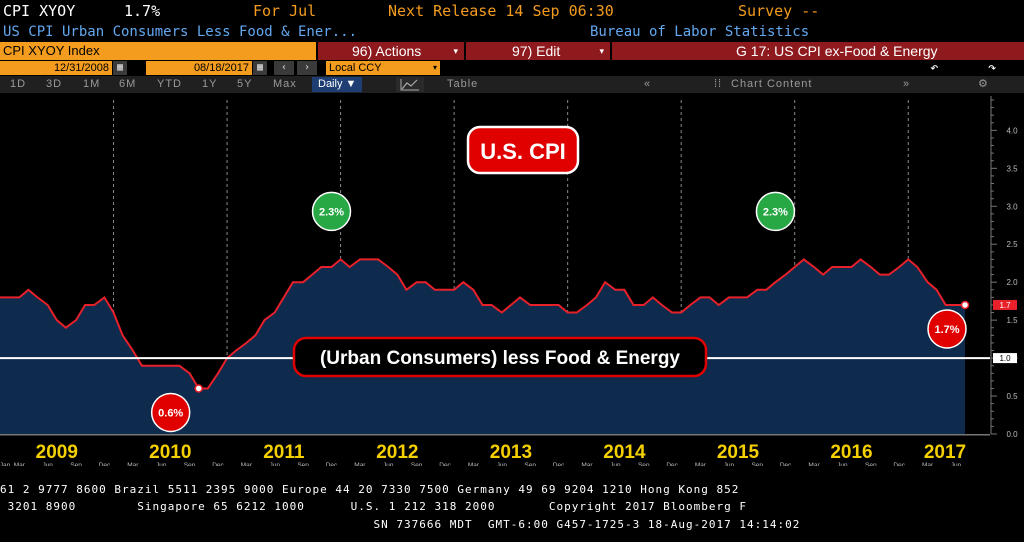 The height and width of the screenshot is (542, 1024). Describe the element at coordinates (1012, 282) in the screenshot. I see `y-tick-label: 2.0` at that location.